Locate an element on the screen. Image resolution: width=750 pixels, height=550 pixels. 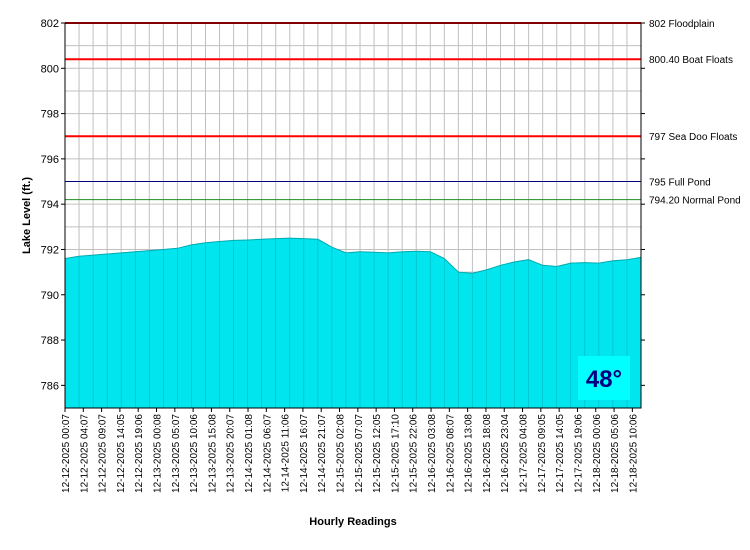
x-tick-label: 12-16-2025 08:07 is located at coordinates (450, 453).